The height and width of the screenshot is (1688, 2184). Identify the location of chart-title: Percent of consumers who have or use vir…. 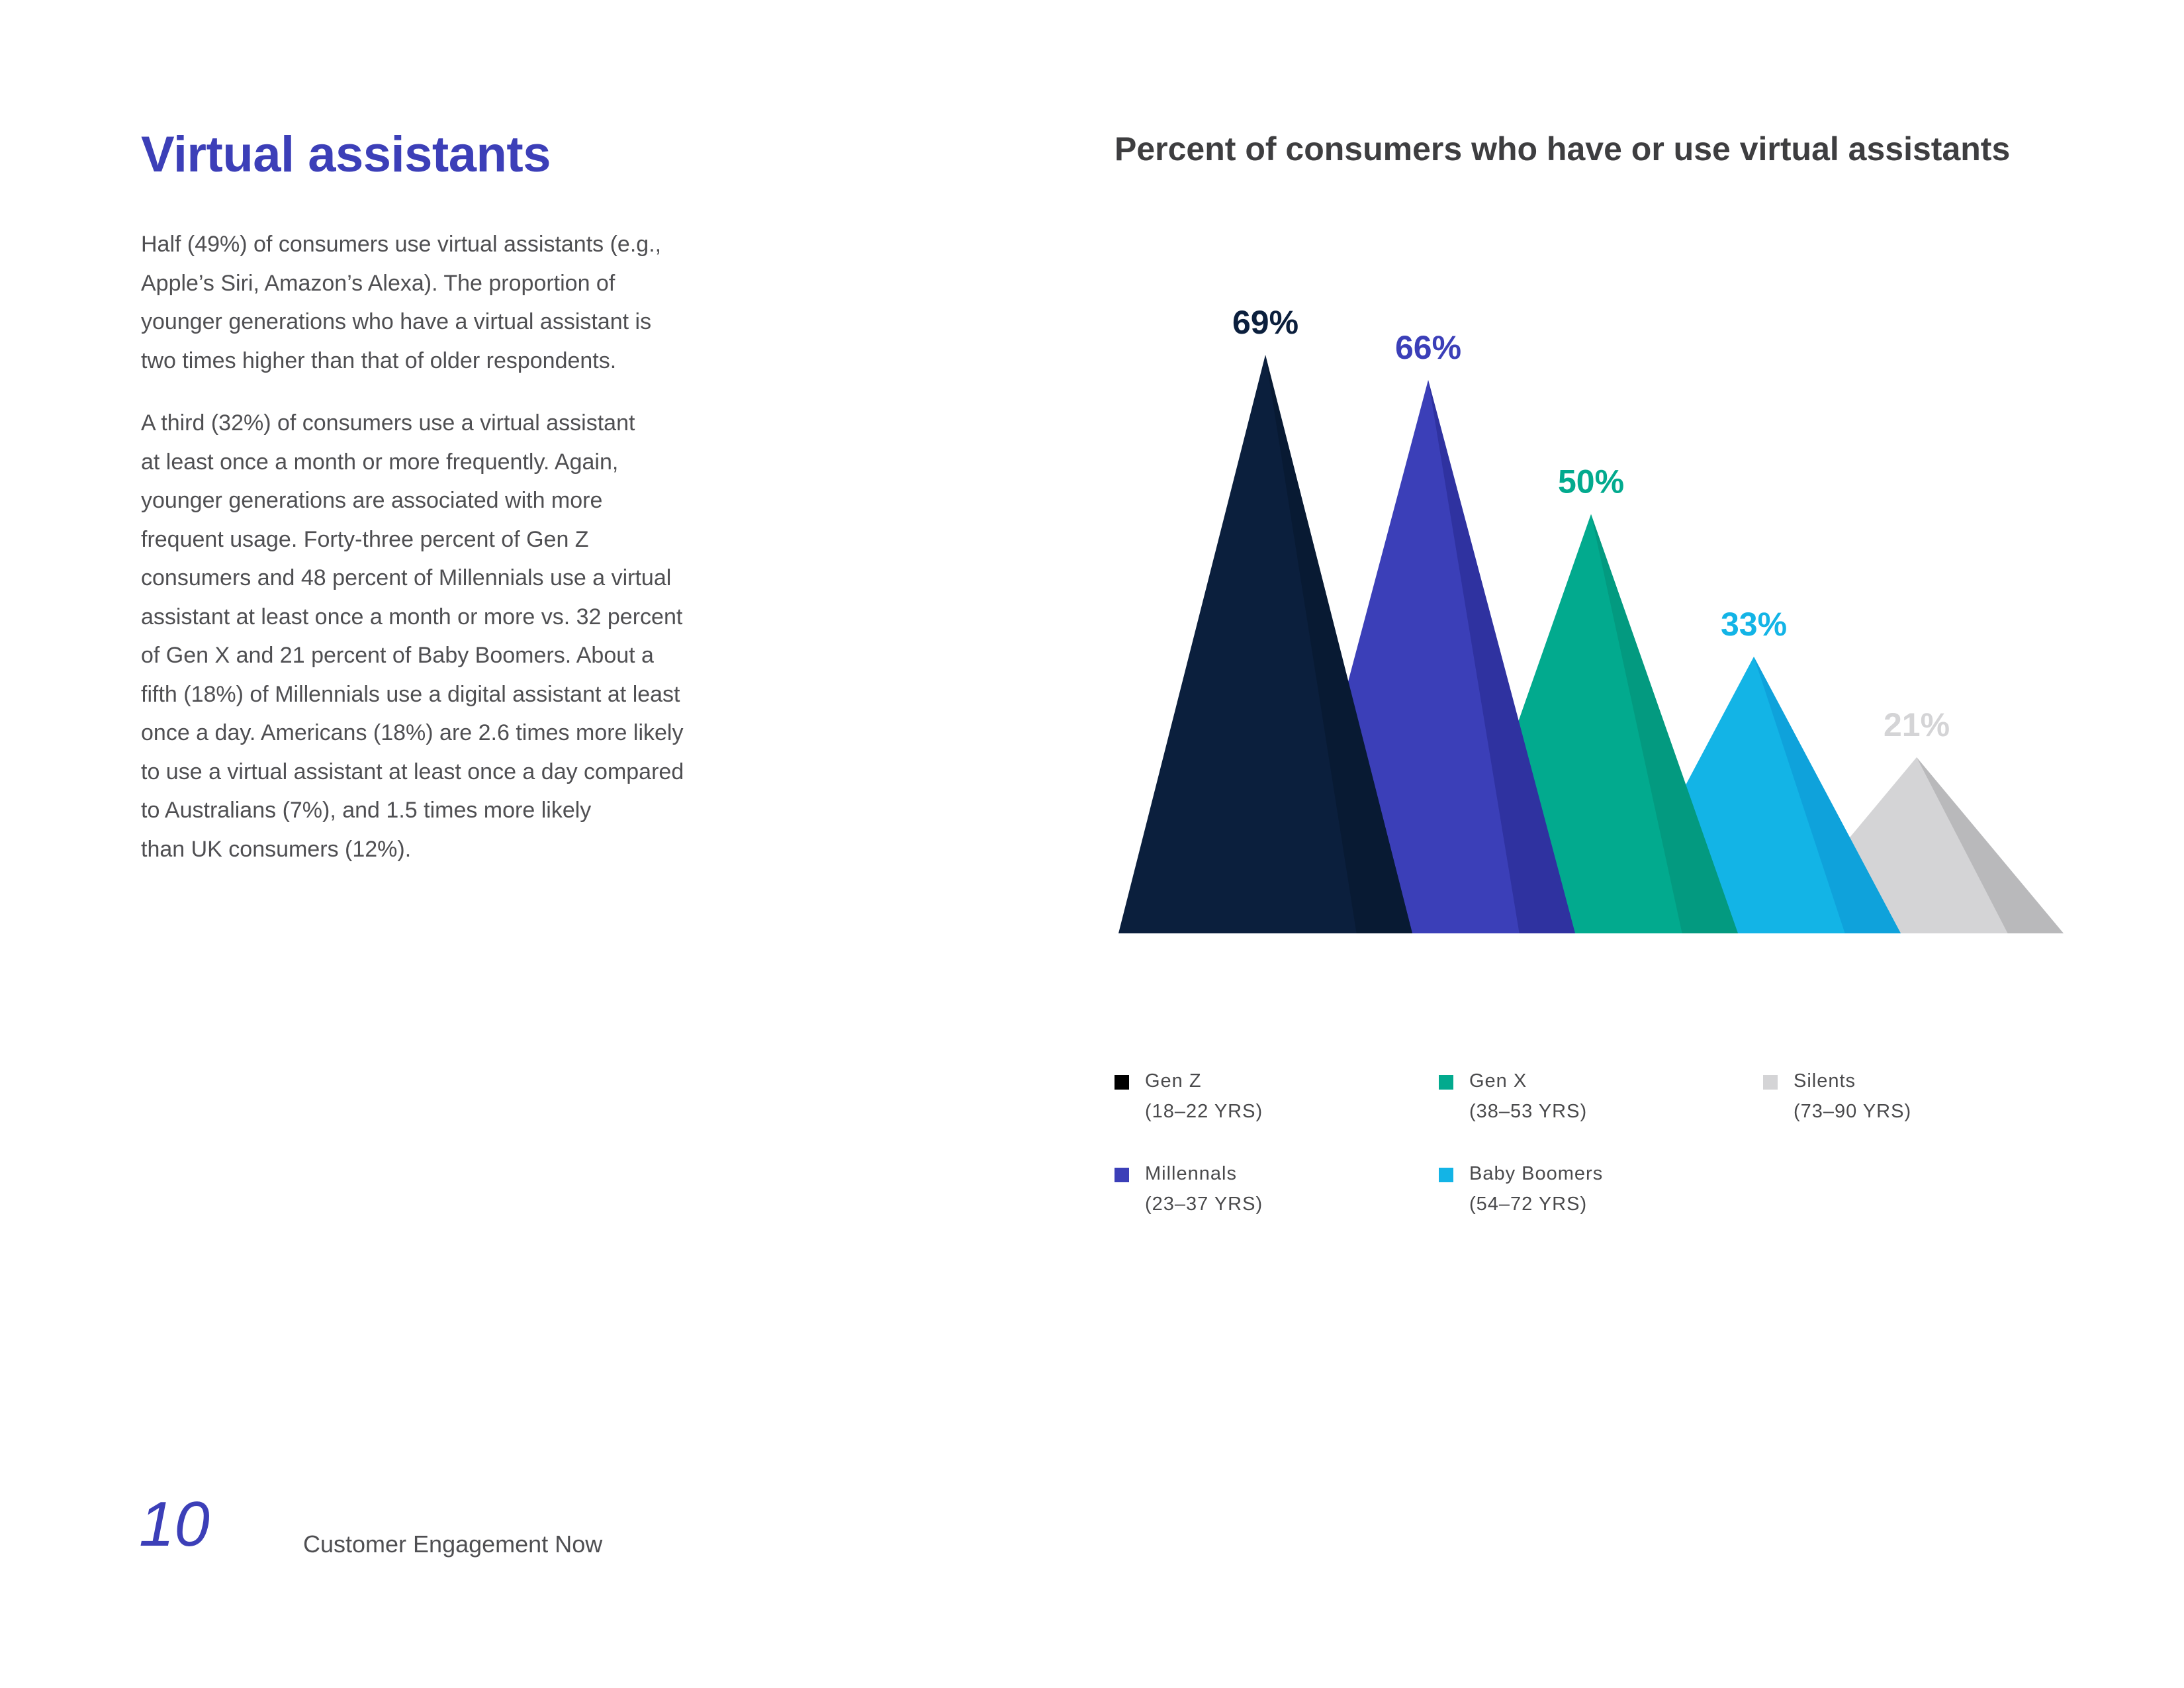
(1563, 148).